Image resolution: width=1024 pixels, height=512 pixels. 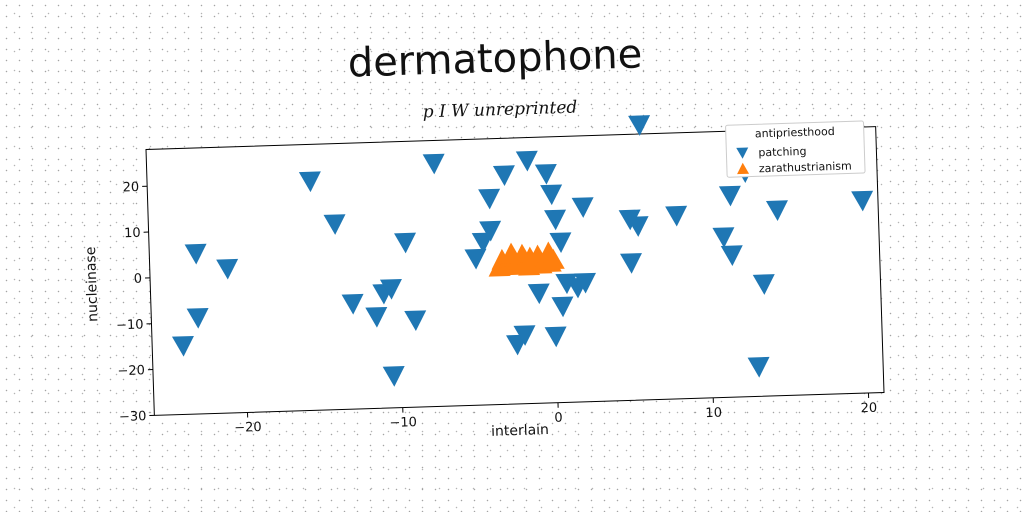 What do you see at coordinates (500, 110) in the screenshot?
I see `chart-subtitle: p I W unreprinted` at bounding box center [500, 110].